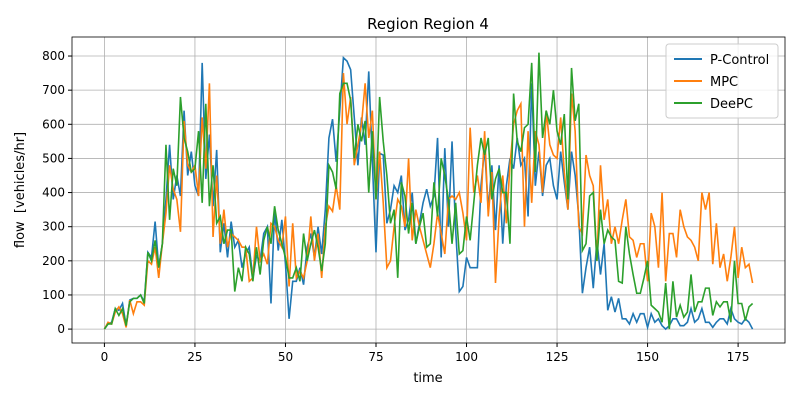 The width and height of the screenshot is (800, 400). What do you see at coordinates (53, 193) in the screenshot?
I see `y-tick-label: 400` at bounding box center [53, 193].